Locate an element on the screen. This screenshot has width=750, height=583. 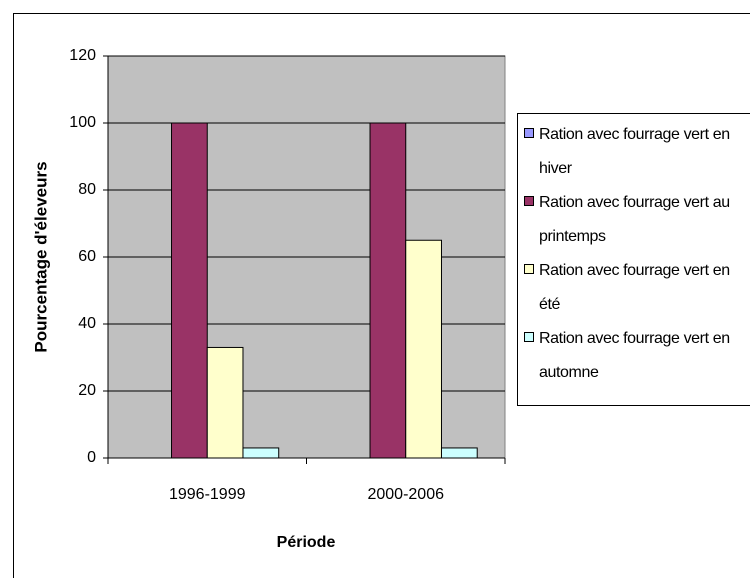
legend-item: Ration avec fourrage vert au printemps is located at coordinates (644, 220).